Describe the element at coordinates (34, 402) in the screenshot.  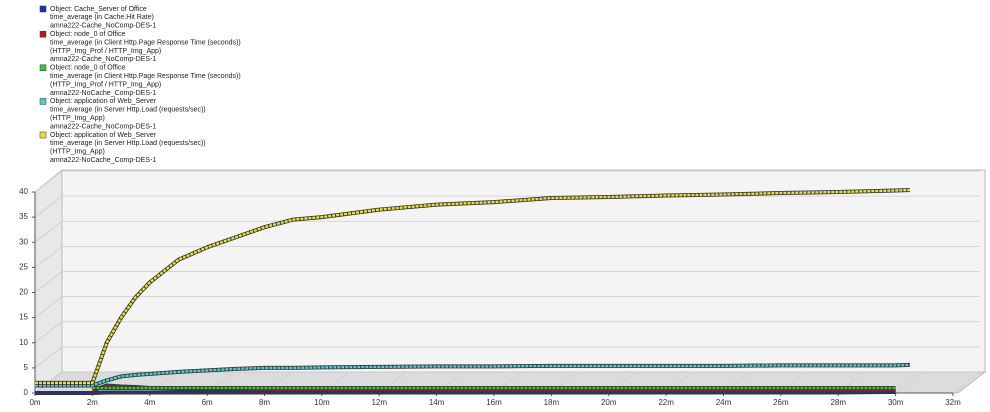
I see `x-tick-label: 0m` at that location.